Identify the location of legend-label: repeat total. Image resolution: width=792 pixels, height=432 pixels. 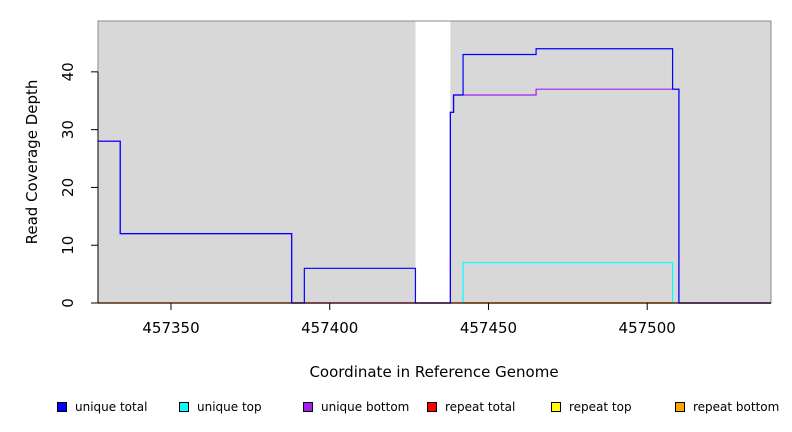
(480, 407).